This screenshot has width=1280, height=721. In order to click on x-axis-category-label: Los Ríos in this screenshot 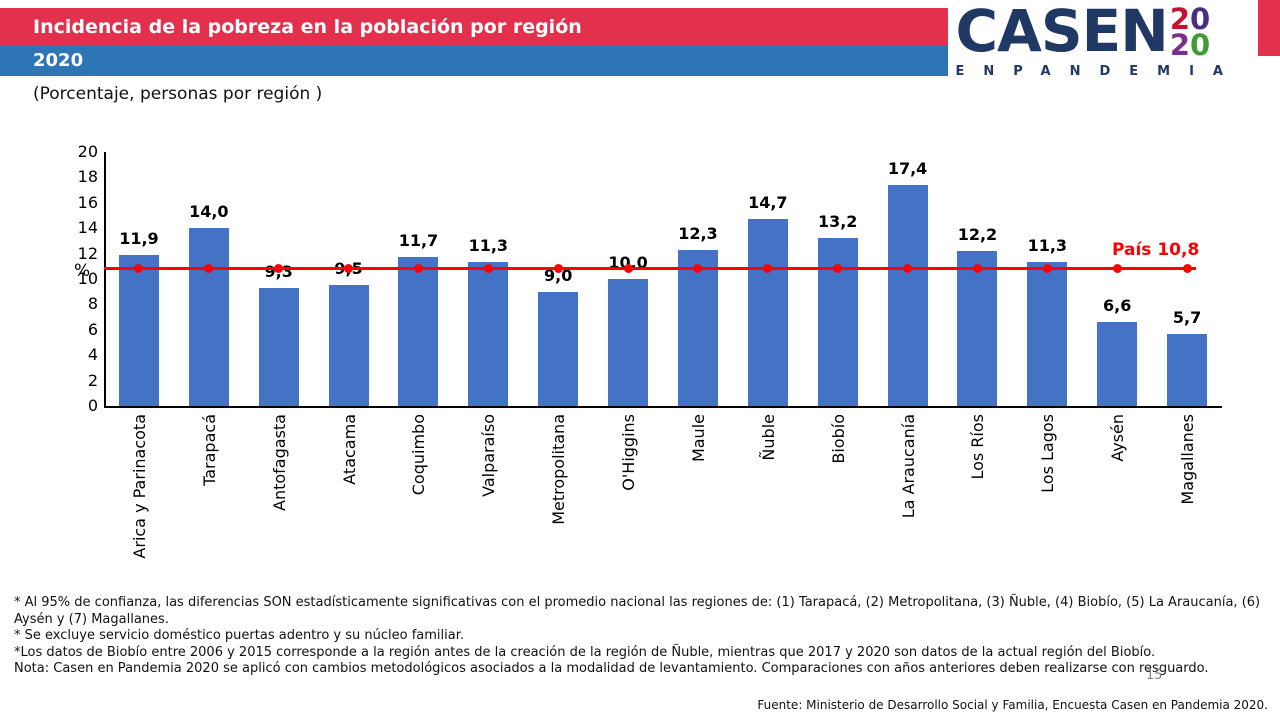, I will do `click(978, 447)`.